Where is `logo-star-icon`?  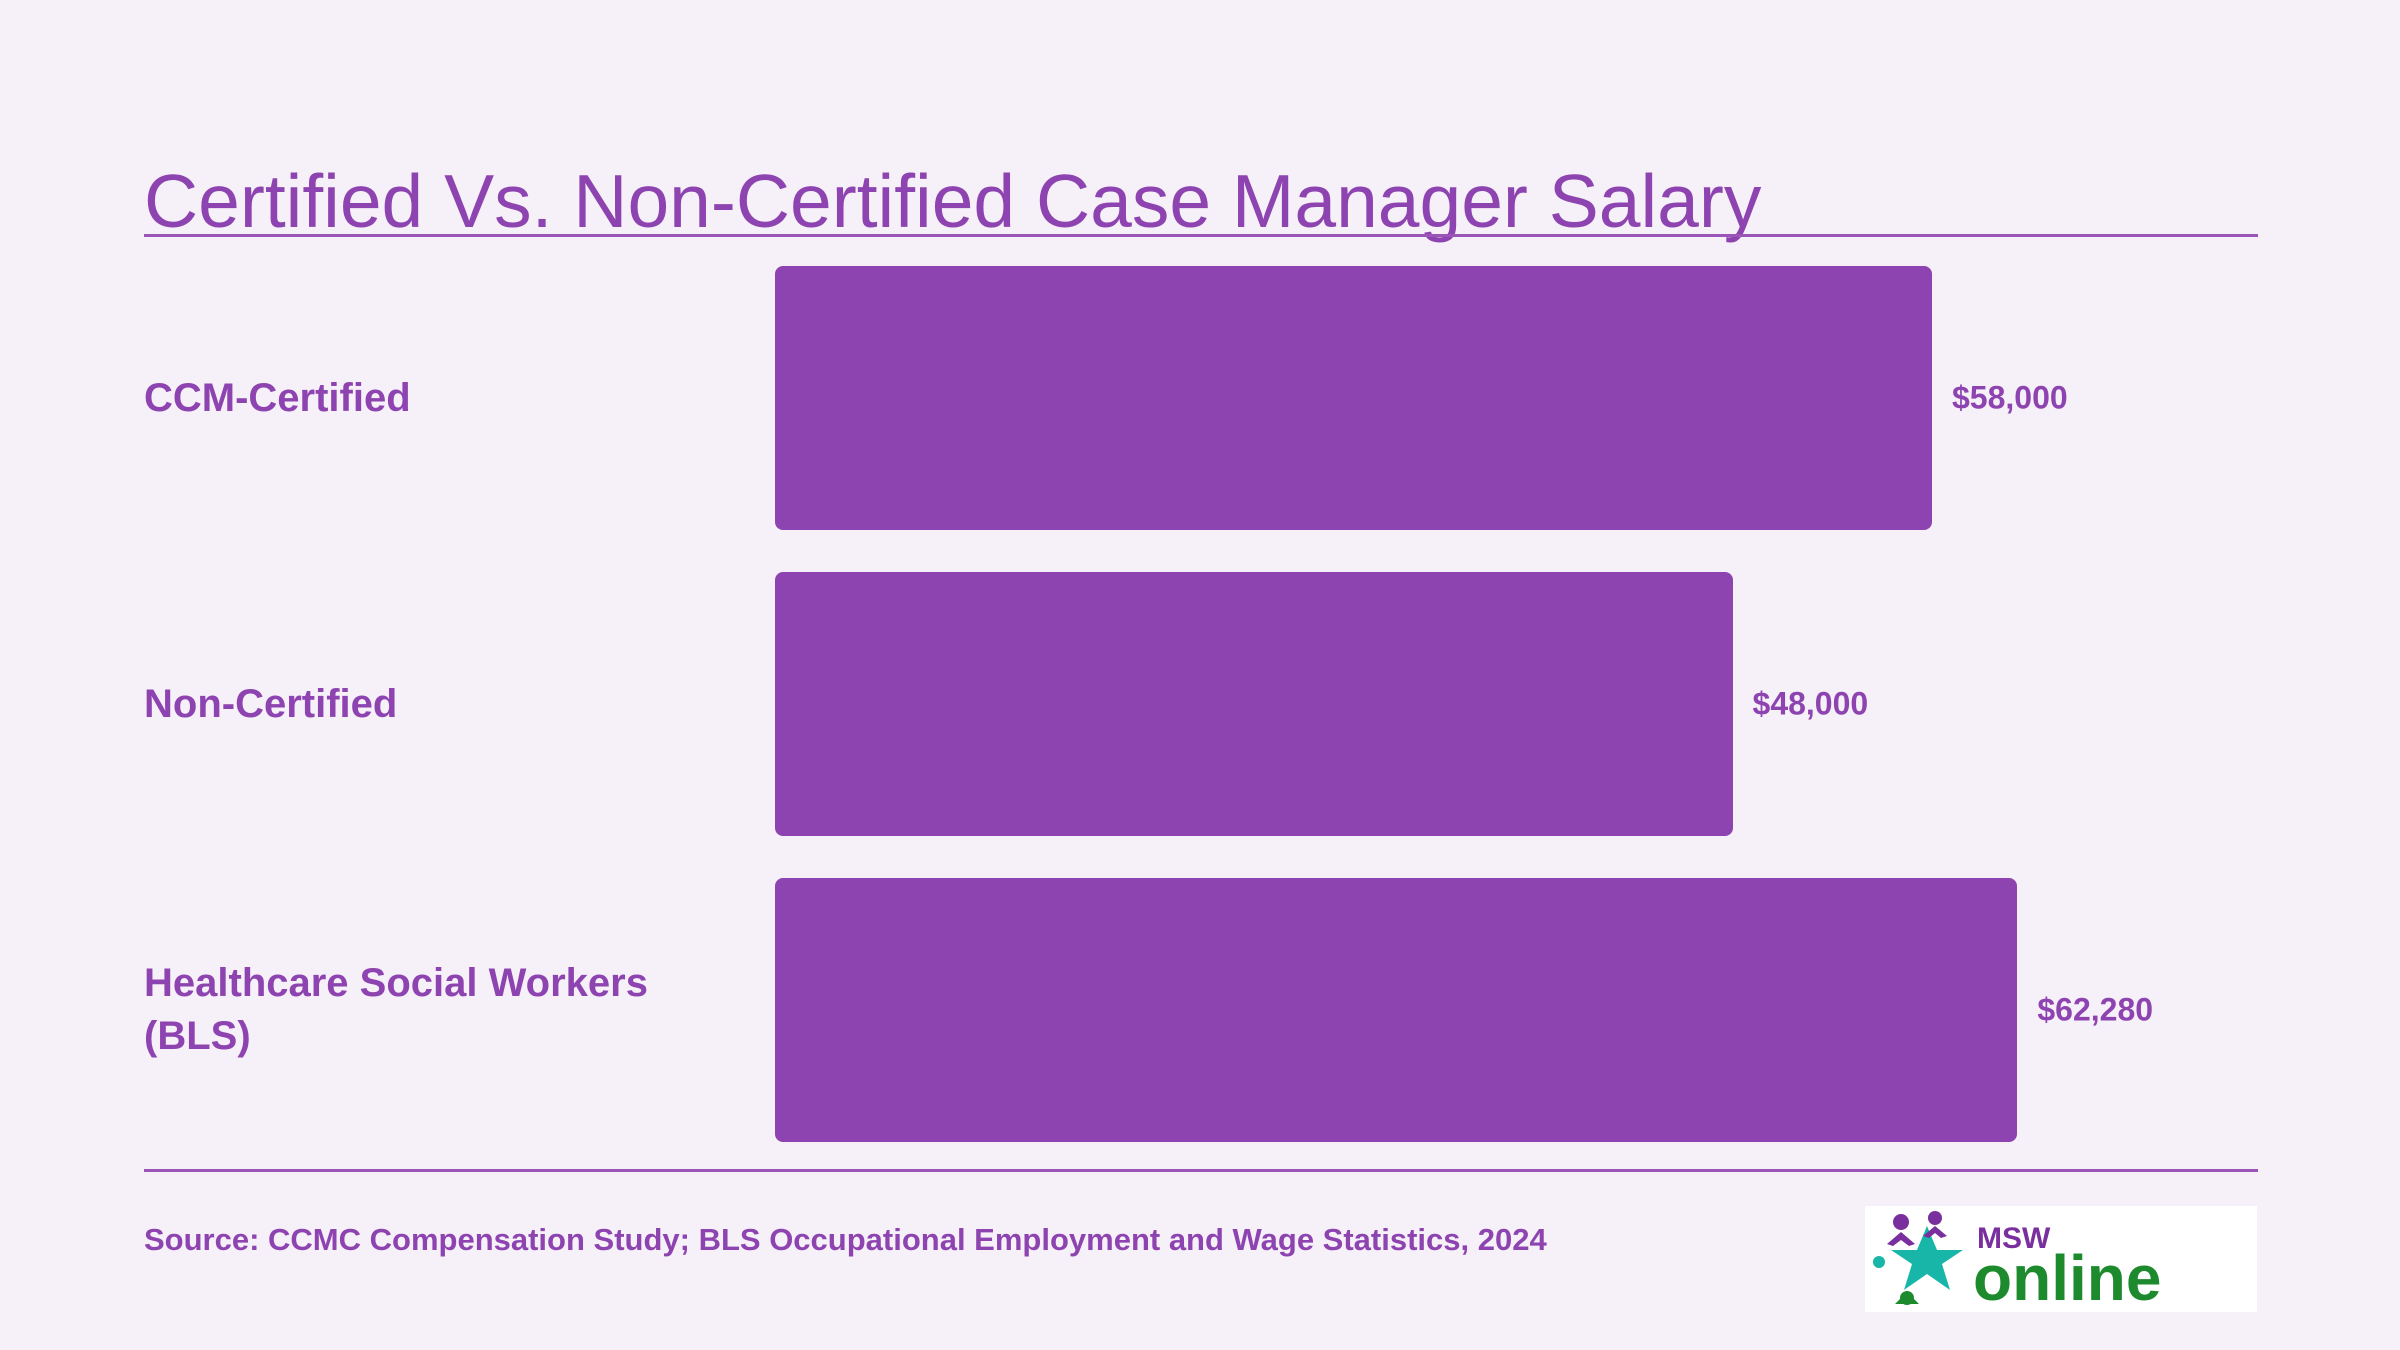
logo-star-icon is located at coordinates (1918, 1258).